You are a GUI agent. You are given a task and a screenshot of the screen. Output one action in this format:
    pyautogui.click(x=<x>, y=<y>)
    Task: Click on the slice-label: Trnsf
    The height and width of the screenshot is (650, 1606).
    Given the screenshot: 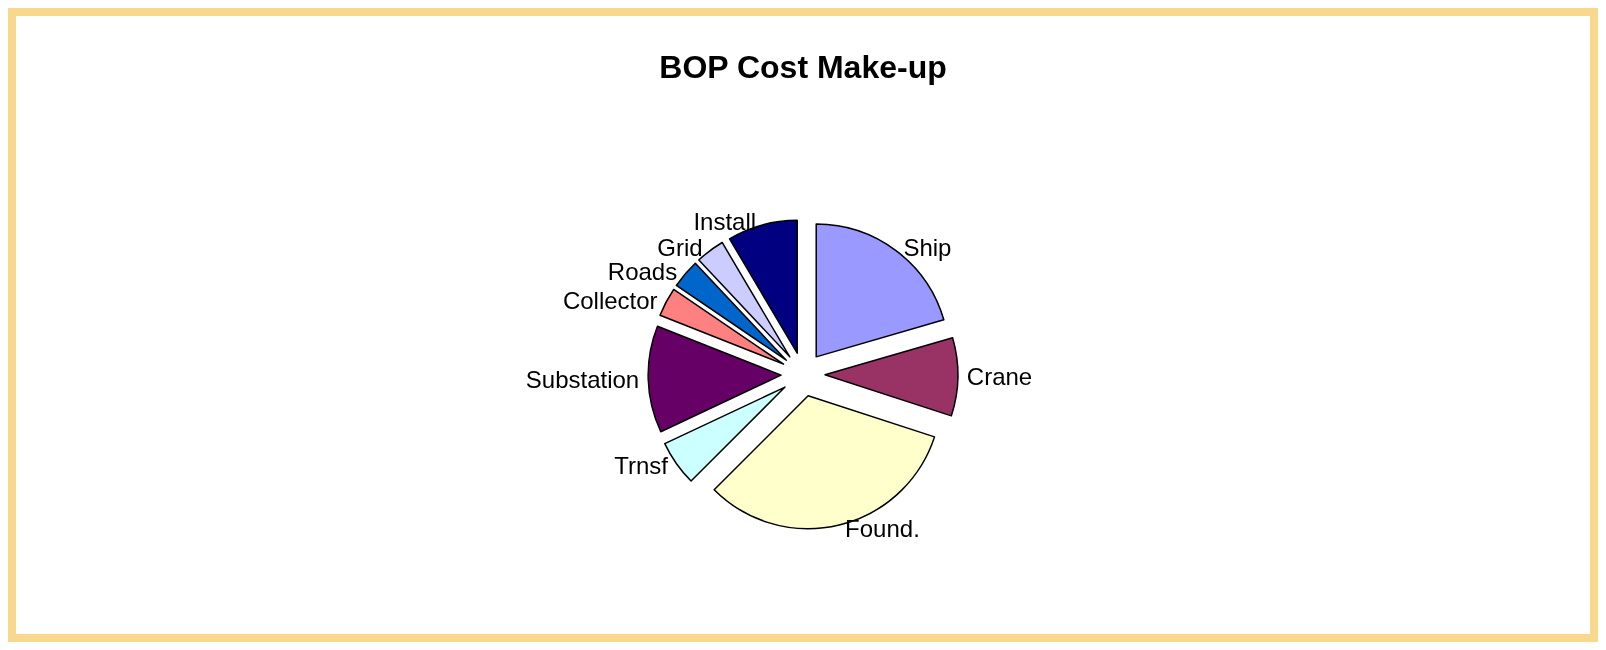 What is the action you would take?
    pyautogui.click(x=641, y=466)
    